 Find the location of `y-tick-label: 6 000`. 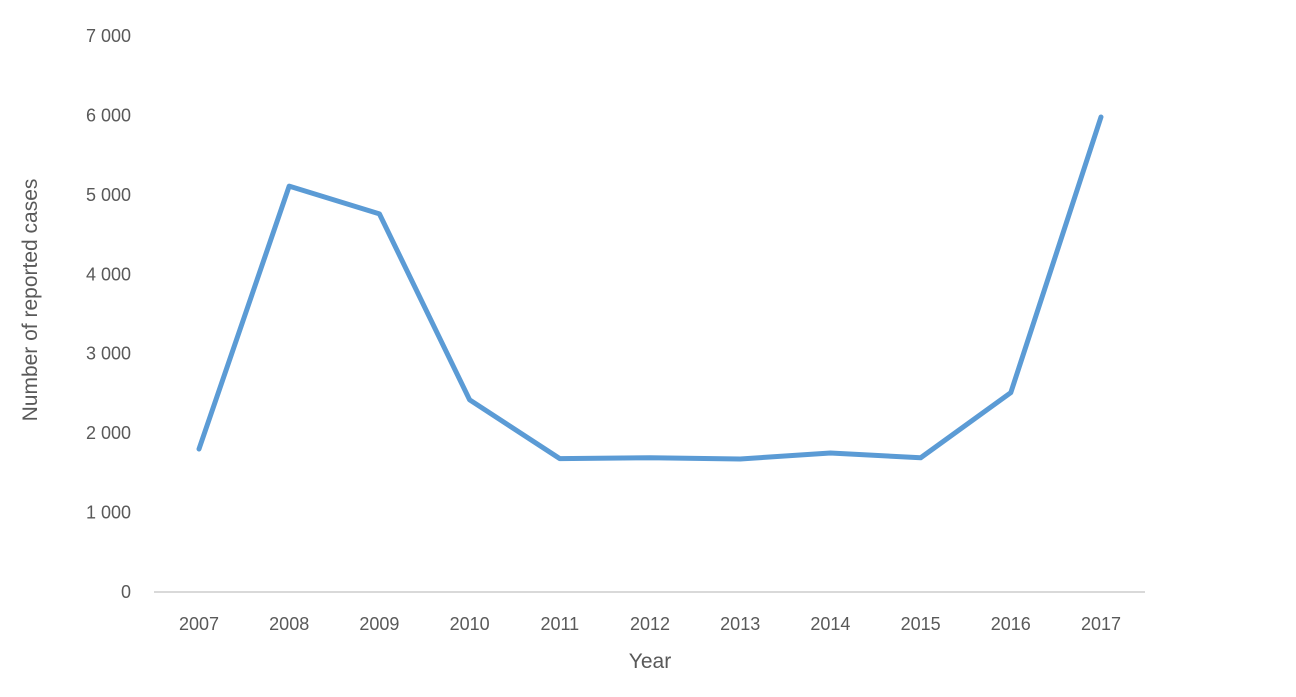

y-tick-label: 6 000 is located at coordinates (108, 115).